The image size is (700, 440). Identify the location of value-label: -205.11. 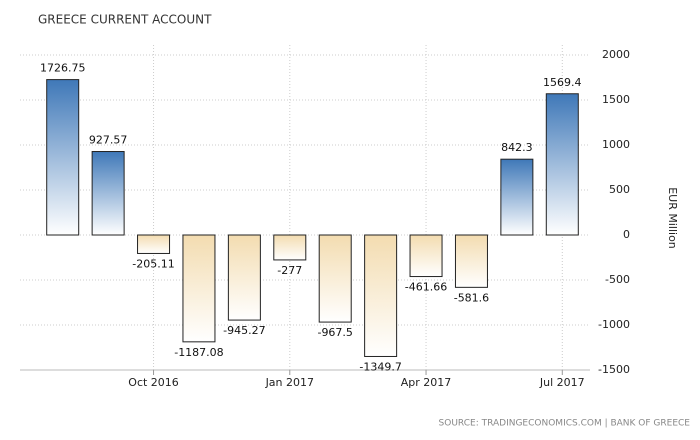
(153, 263).